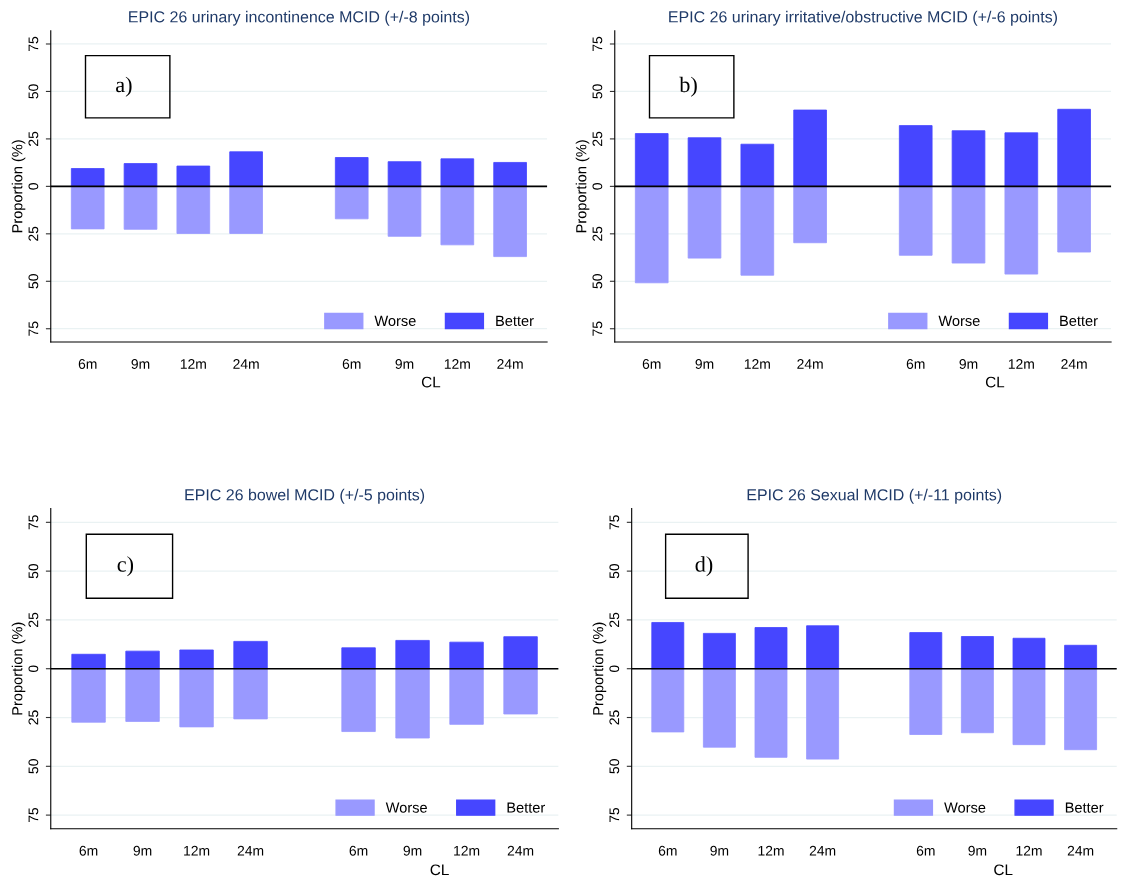 The height and width of the screenshot is (877, 1128). What do you see at coordinates (125, 566) in the screenshot?
I see `annotation: c)` at bounding box center [125, 566].